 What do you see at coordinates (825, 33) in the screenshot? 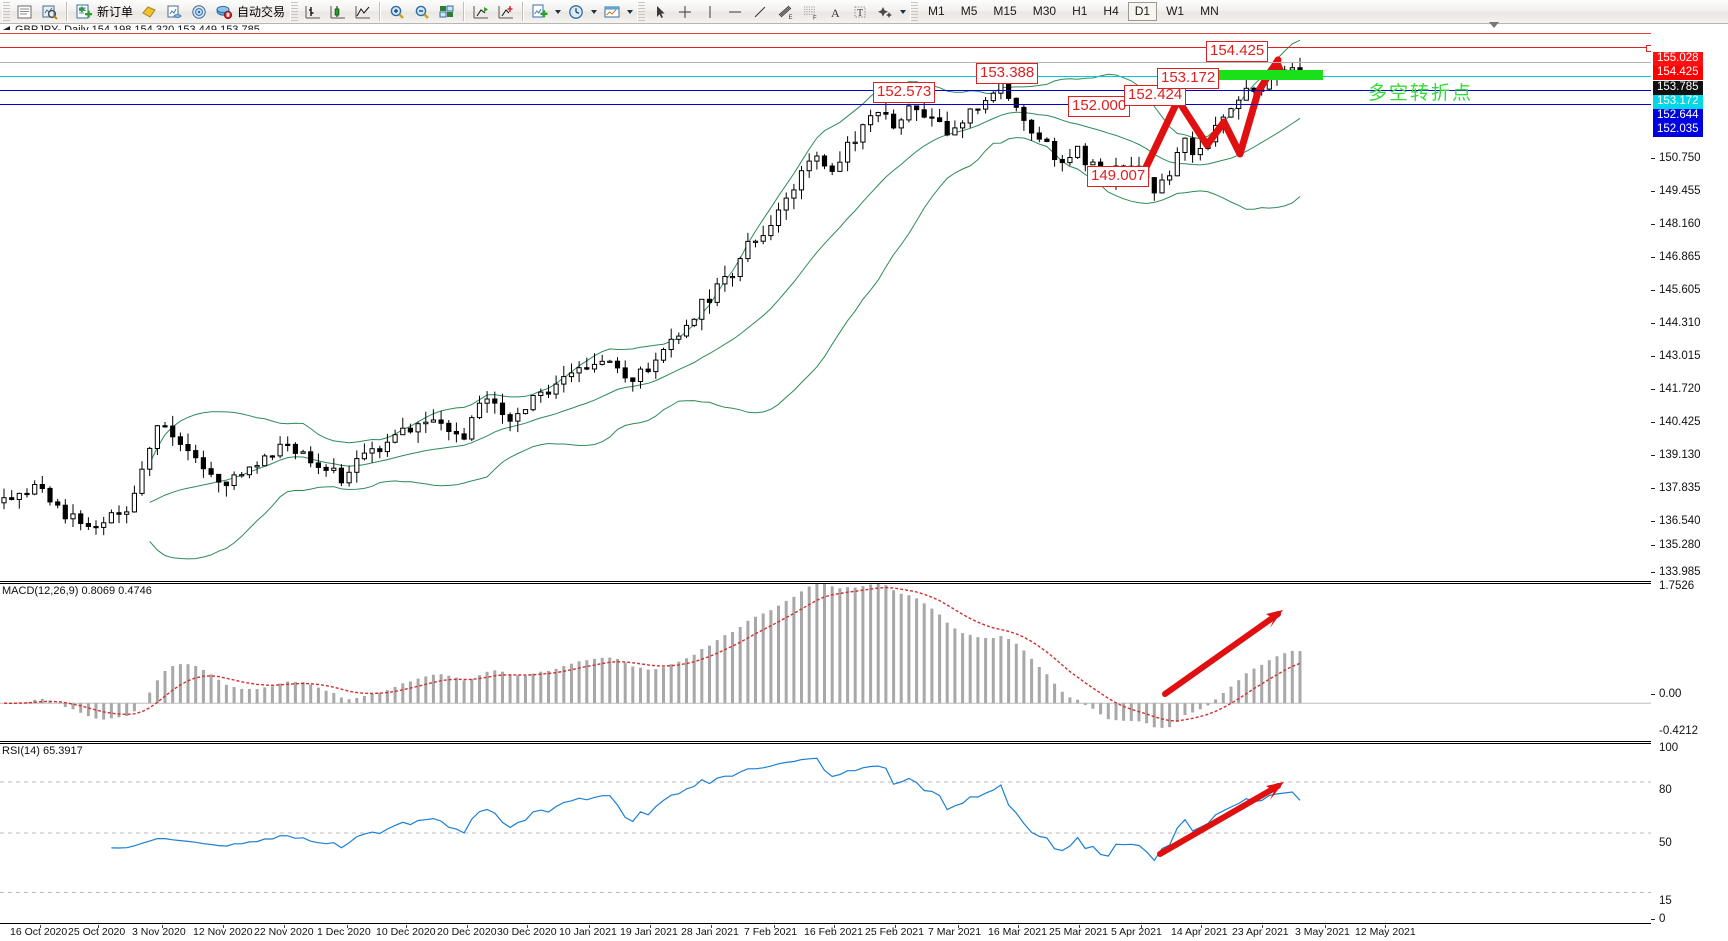
I see `level-line-155.028` at bounding box center [825, 33].